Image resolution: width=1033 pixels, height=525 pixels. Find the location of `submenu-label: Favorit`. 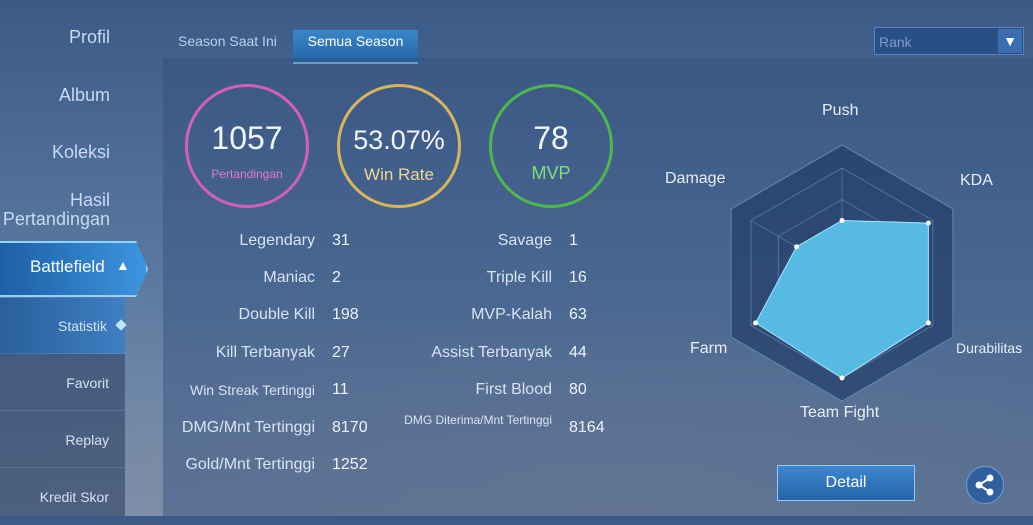

submenu-label: Favorit is located at coordinates (87, 383).